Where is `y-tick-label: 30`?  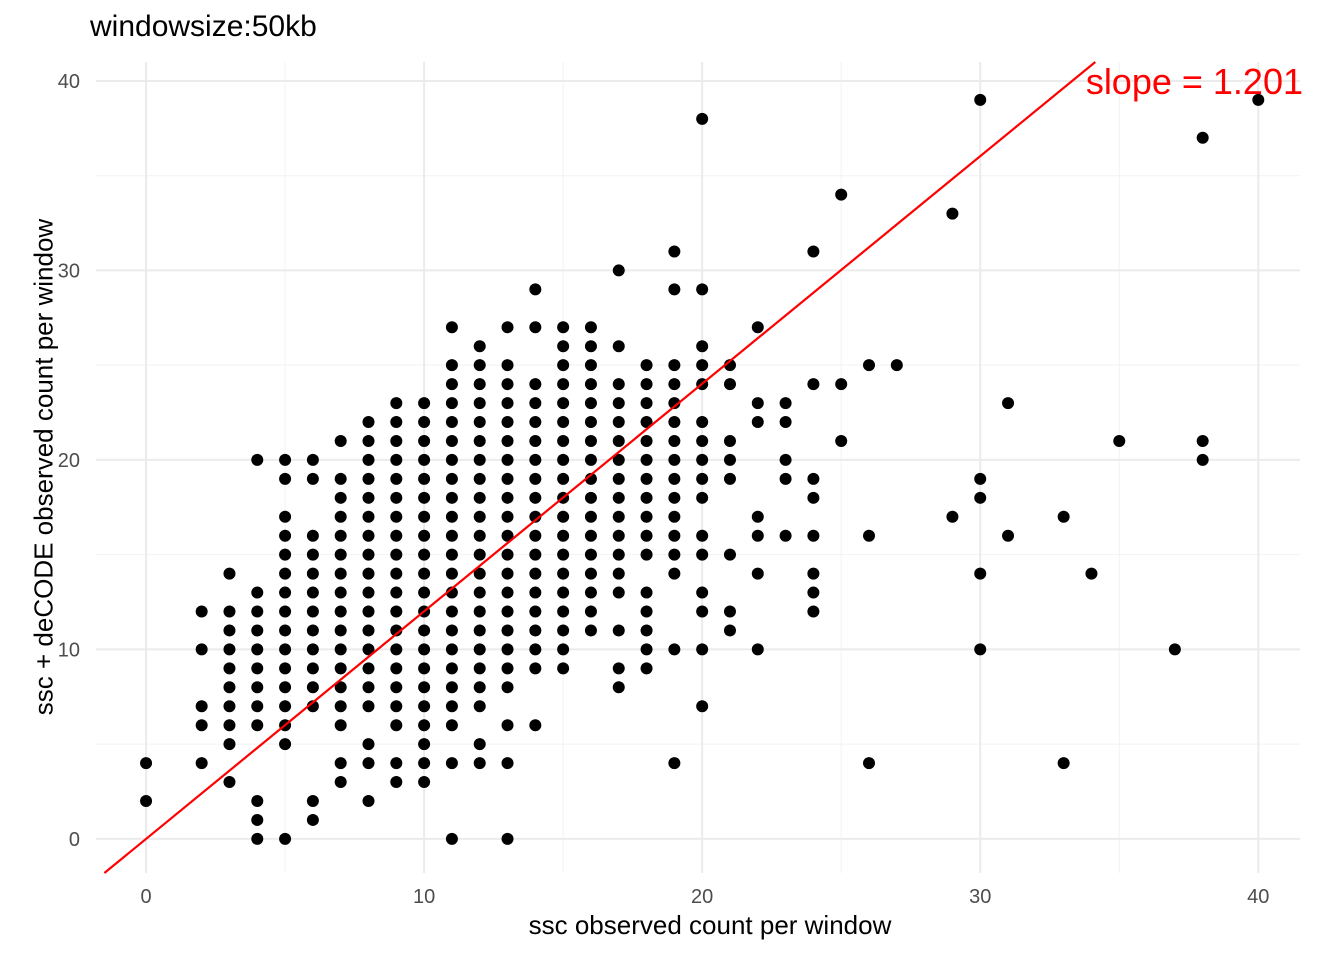 y-tick-label: 30 is located at coordinates (69, 271).